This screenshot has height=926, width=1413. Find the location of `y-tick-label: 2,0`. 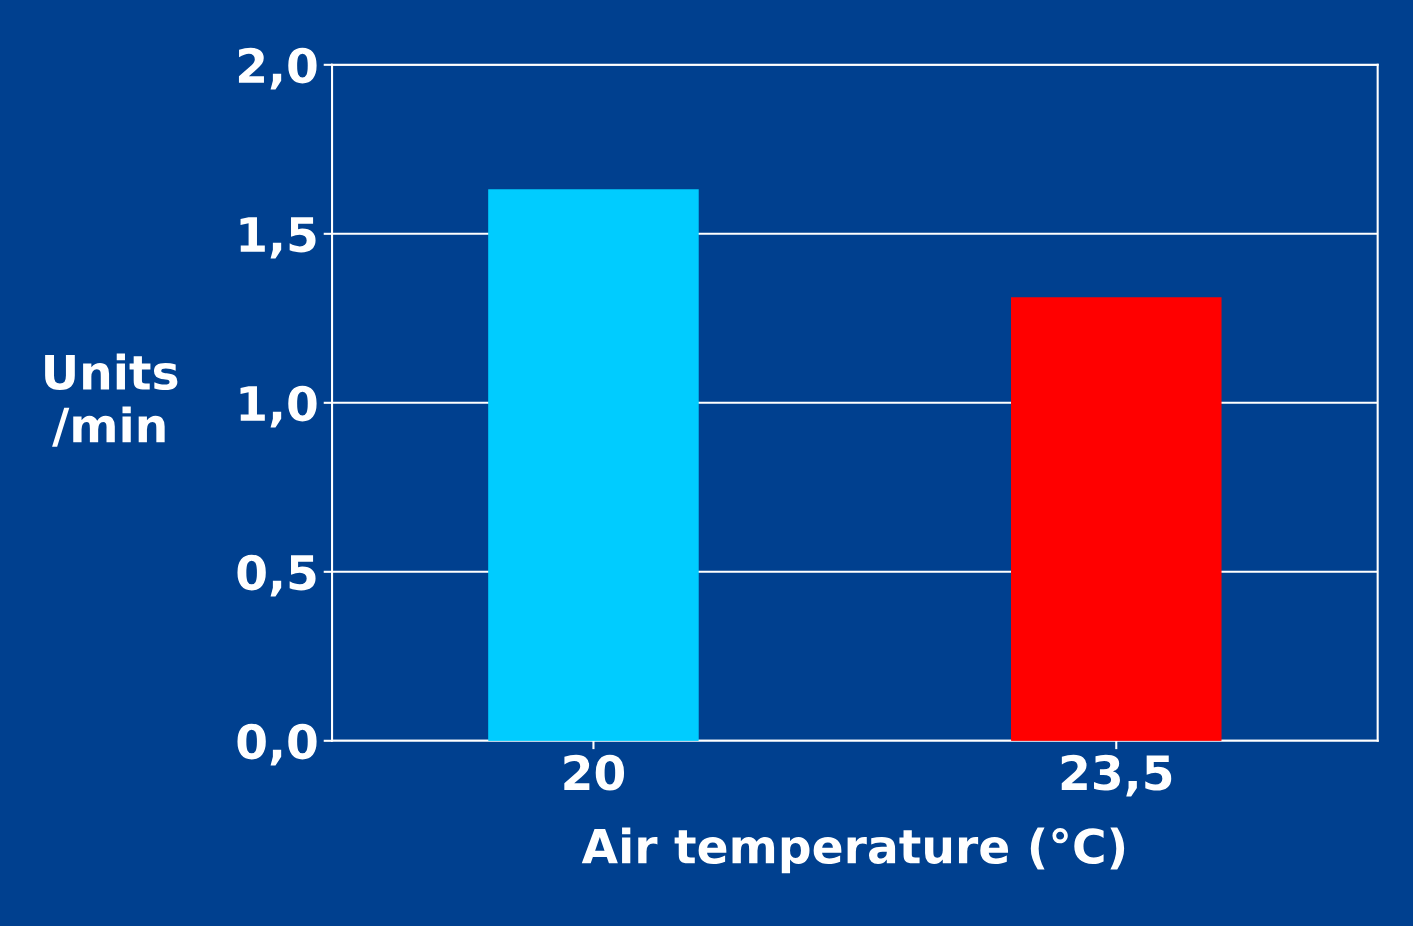

y-tick-label: 2,0 is located at coordinates (277, 68).